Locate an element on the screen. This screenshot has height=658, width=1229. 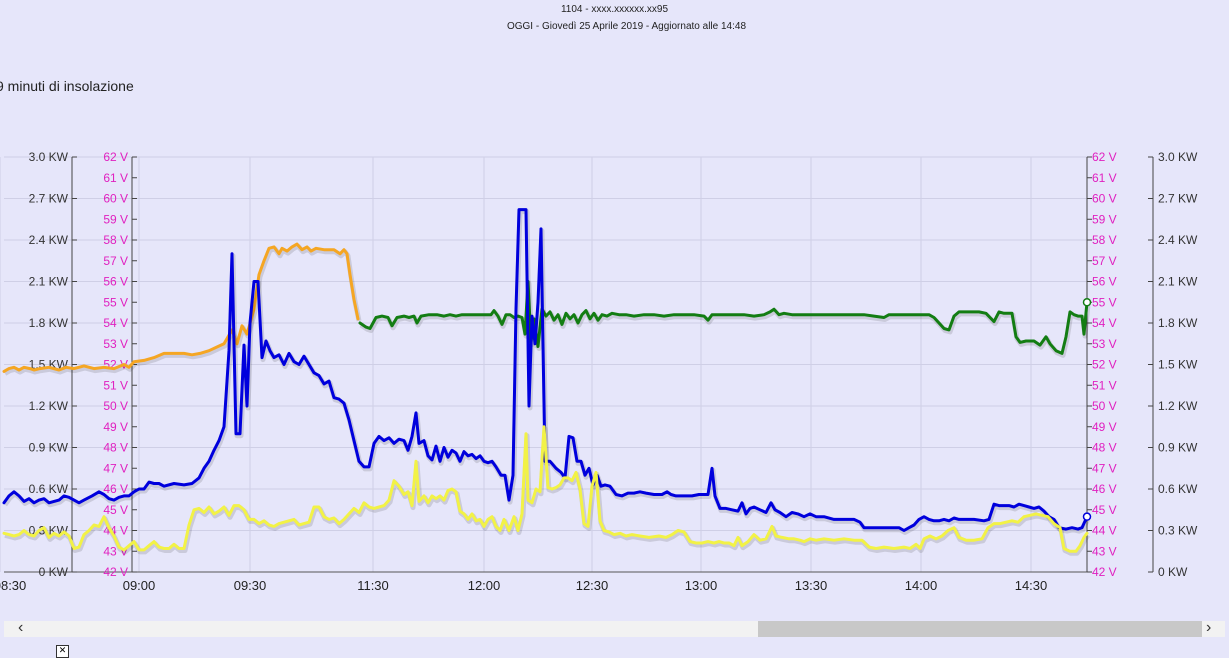
chevron-left-icon: ‹ is located at coordinates (21, 627).